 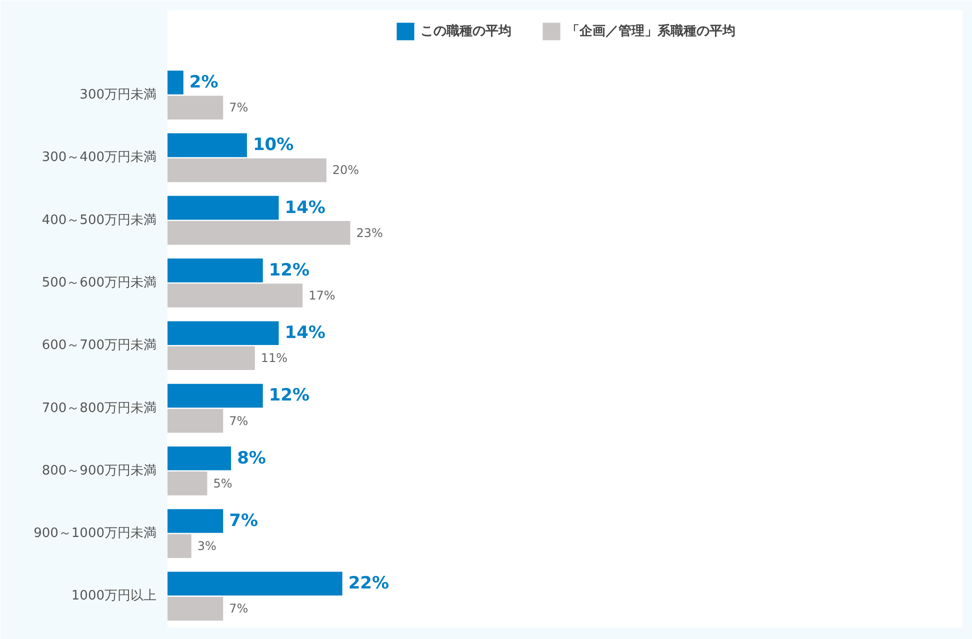 I want to click on y-tick-label: 300～400万円未満, so click(x=99, y=158).